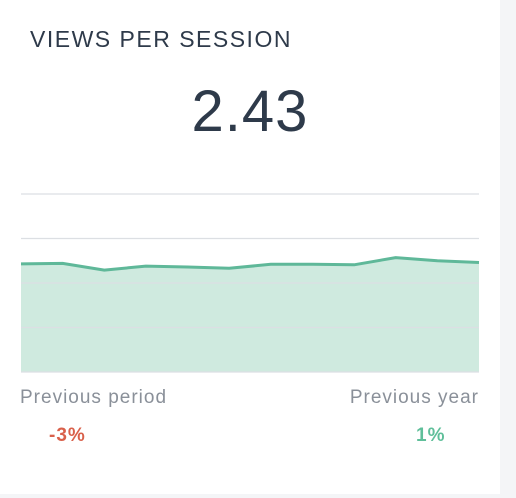  What do you see at coordinates (250, 264) in the screenshot?
I see `series-line` at bounding box center [250, 264].